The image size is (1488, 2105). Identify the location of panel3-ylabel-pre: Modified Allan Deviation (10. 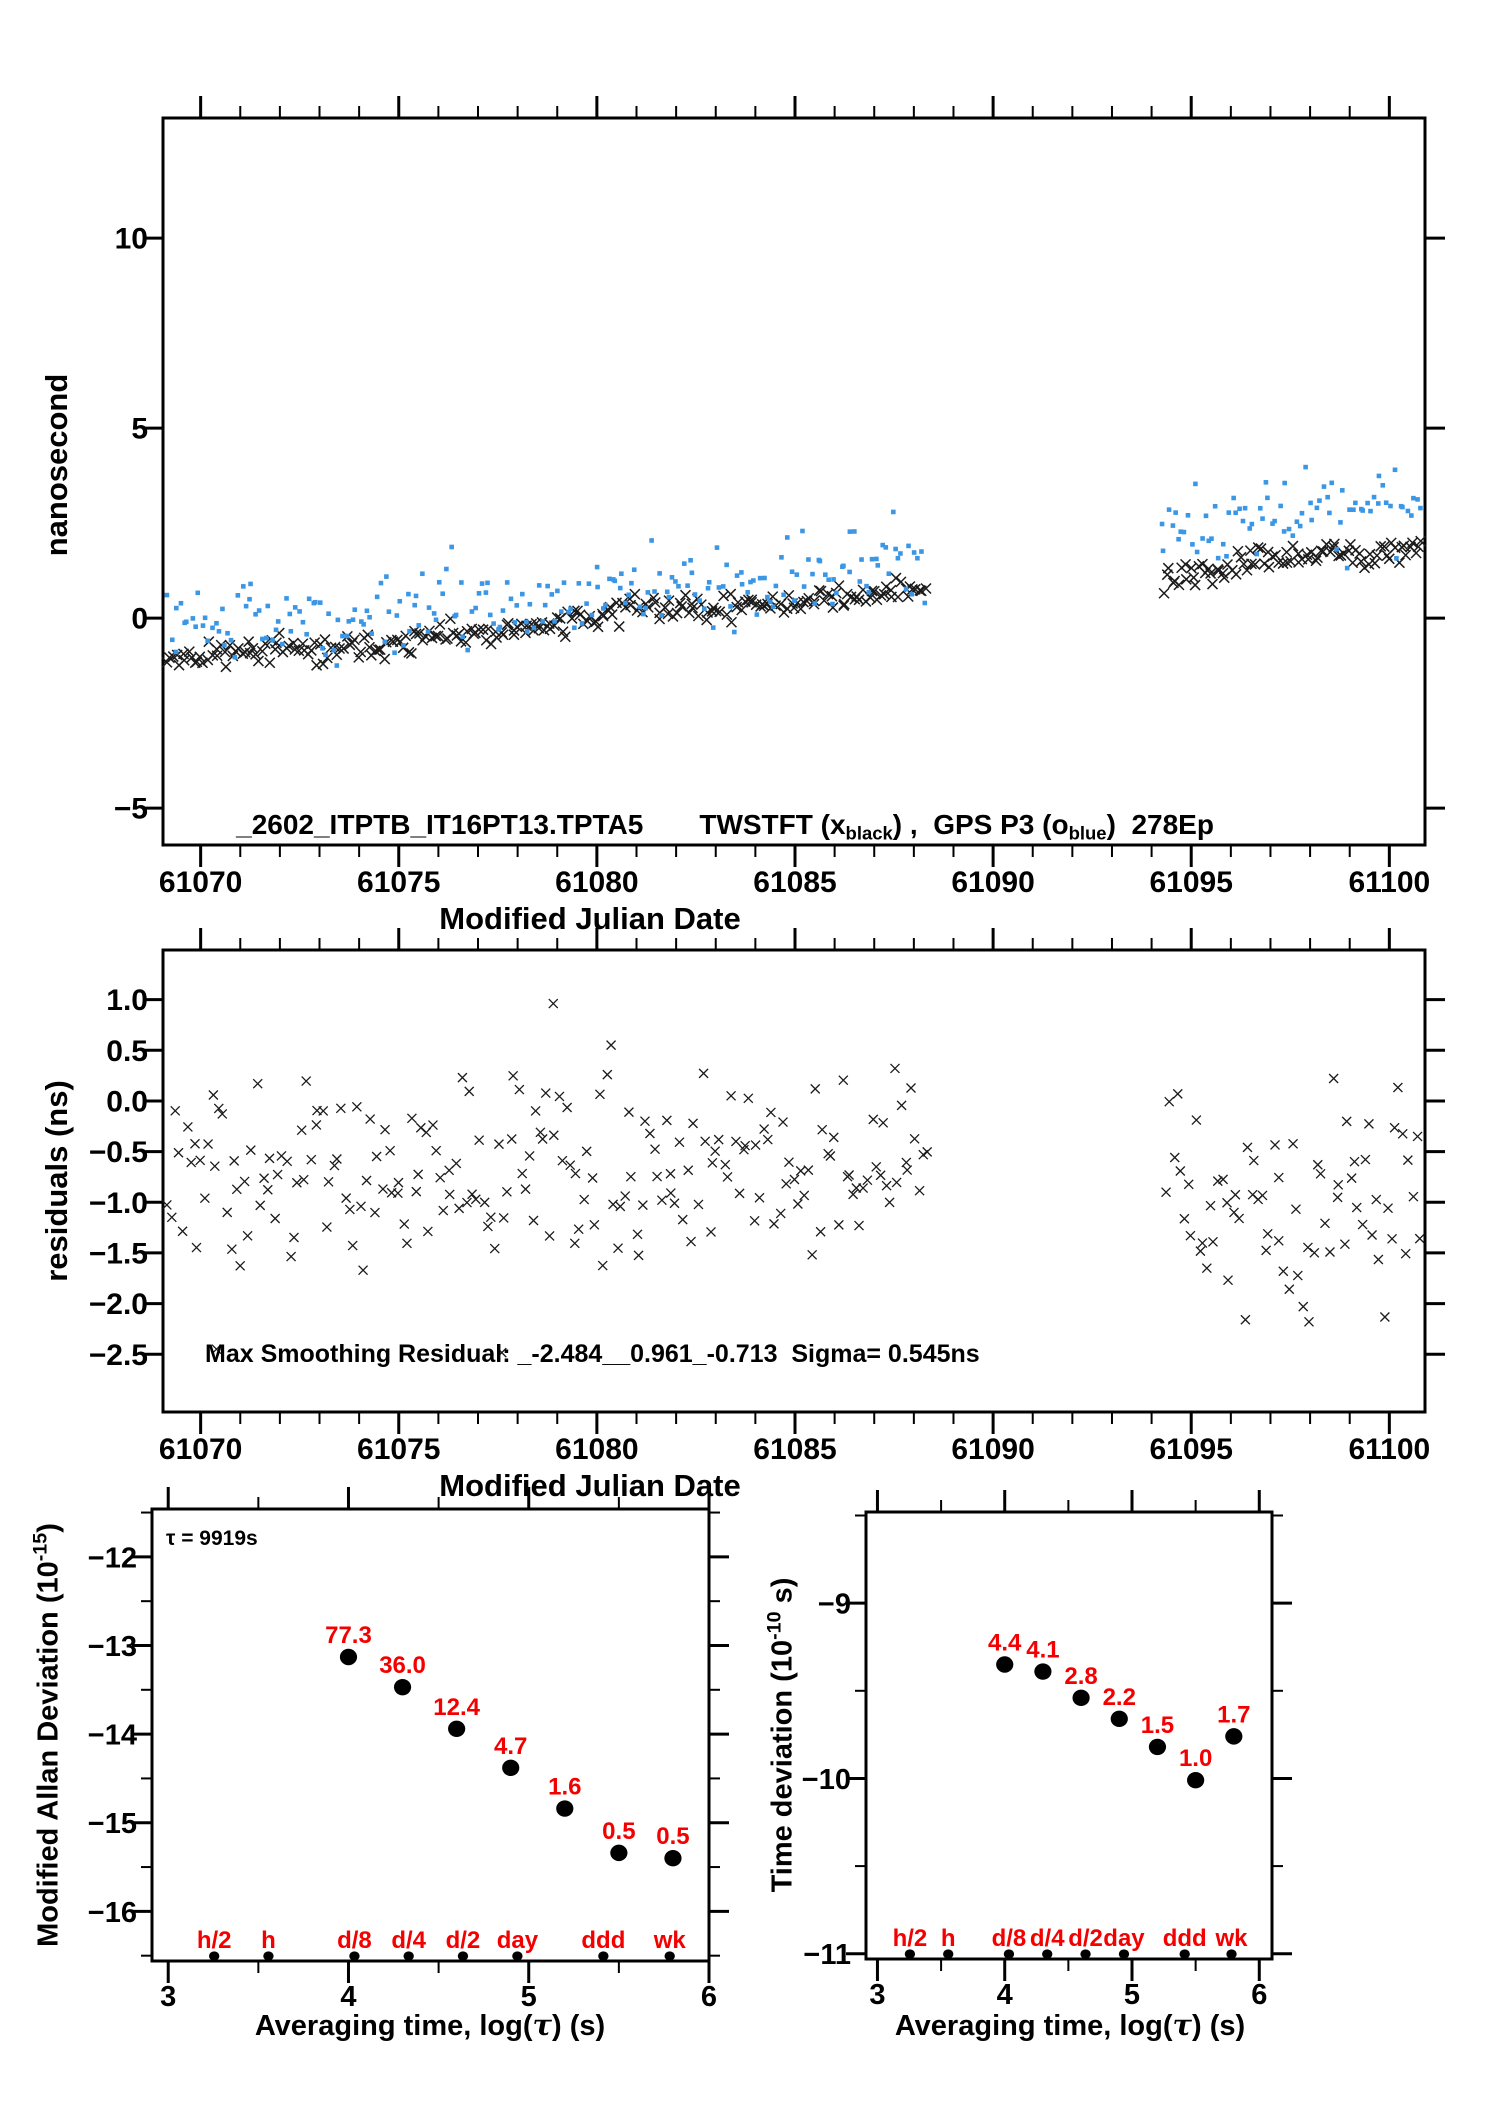
(48, 1754).